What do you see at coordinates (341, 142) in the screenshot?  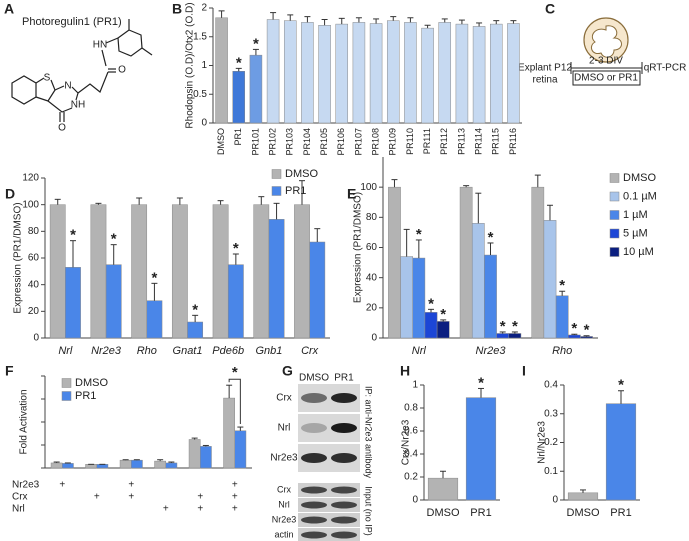 I see `x-tick-label: PR106` at bounding box center [341, 142].